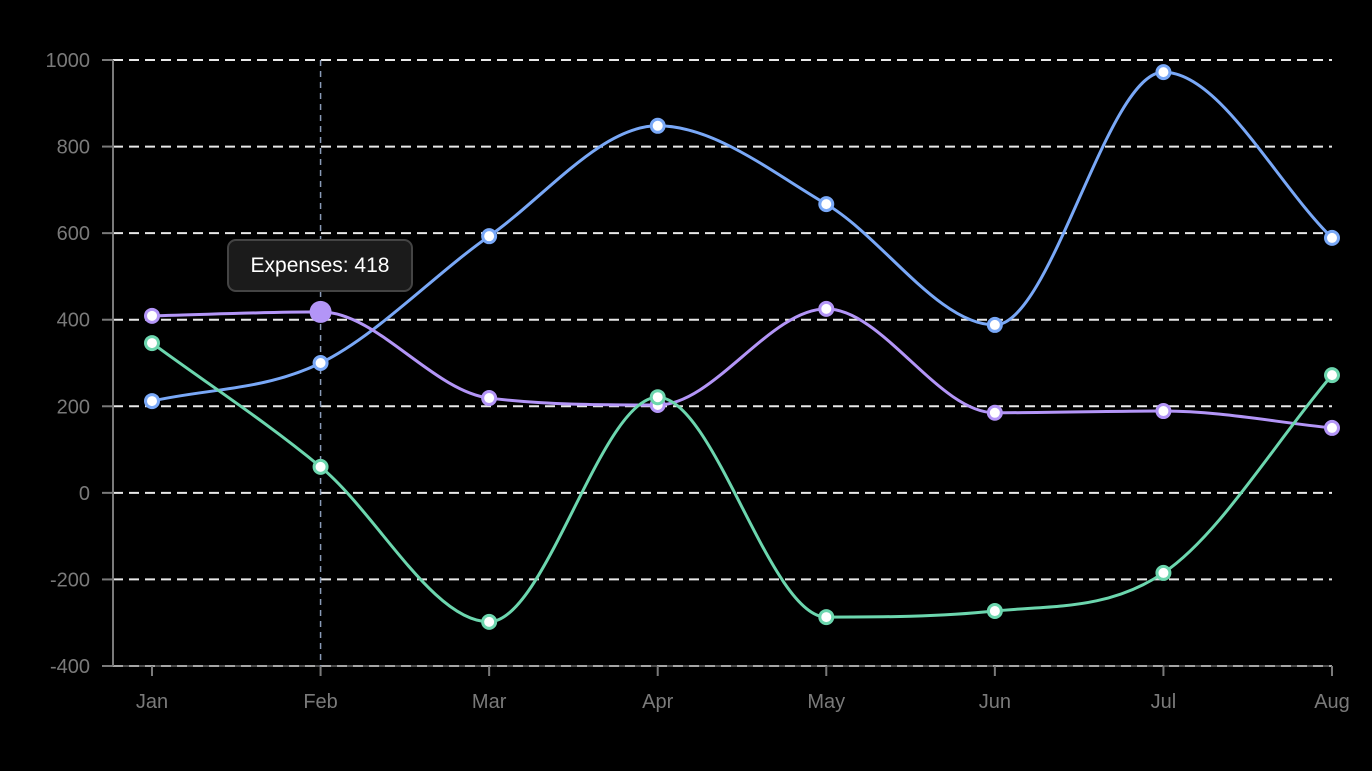 The image size is (1372, 771). What do you see at coordinates (70, 580) in the screenshot?
I see `y-tick-label: -200` at bounding box center [70, 580].